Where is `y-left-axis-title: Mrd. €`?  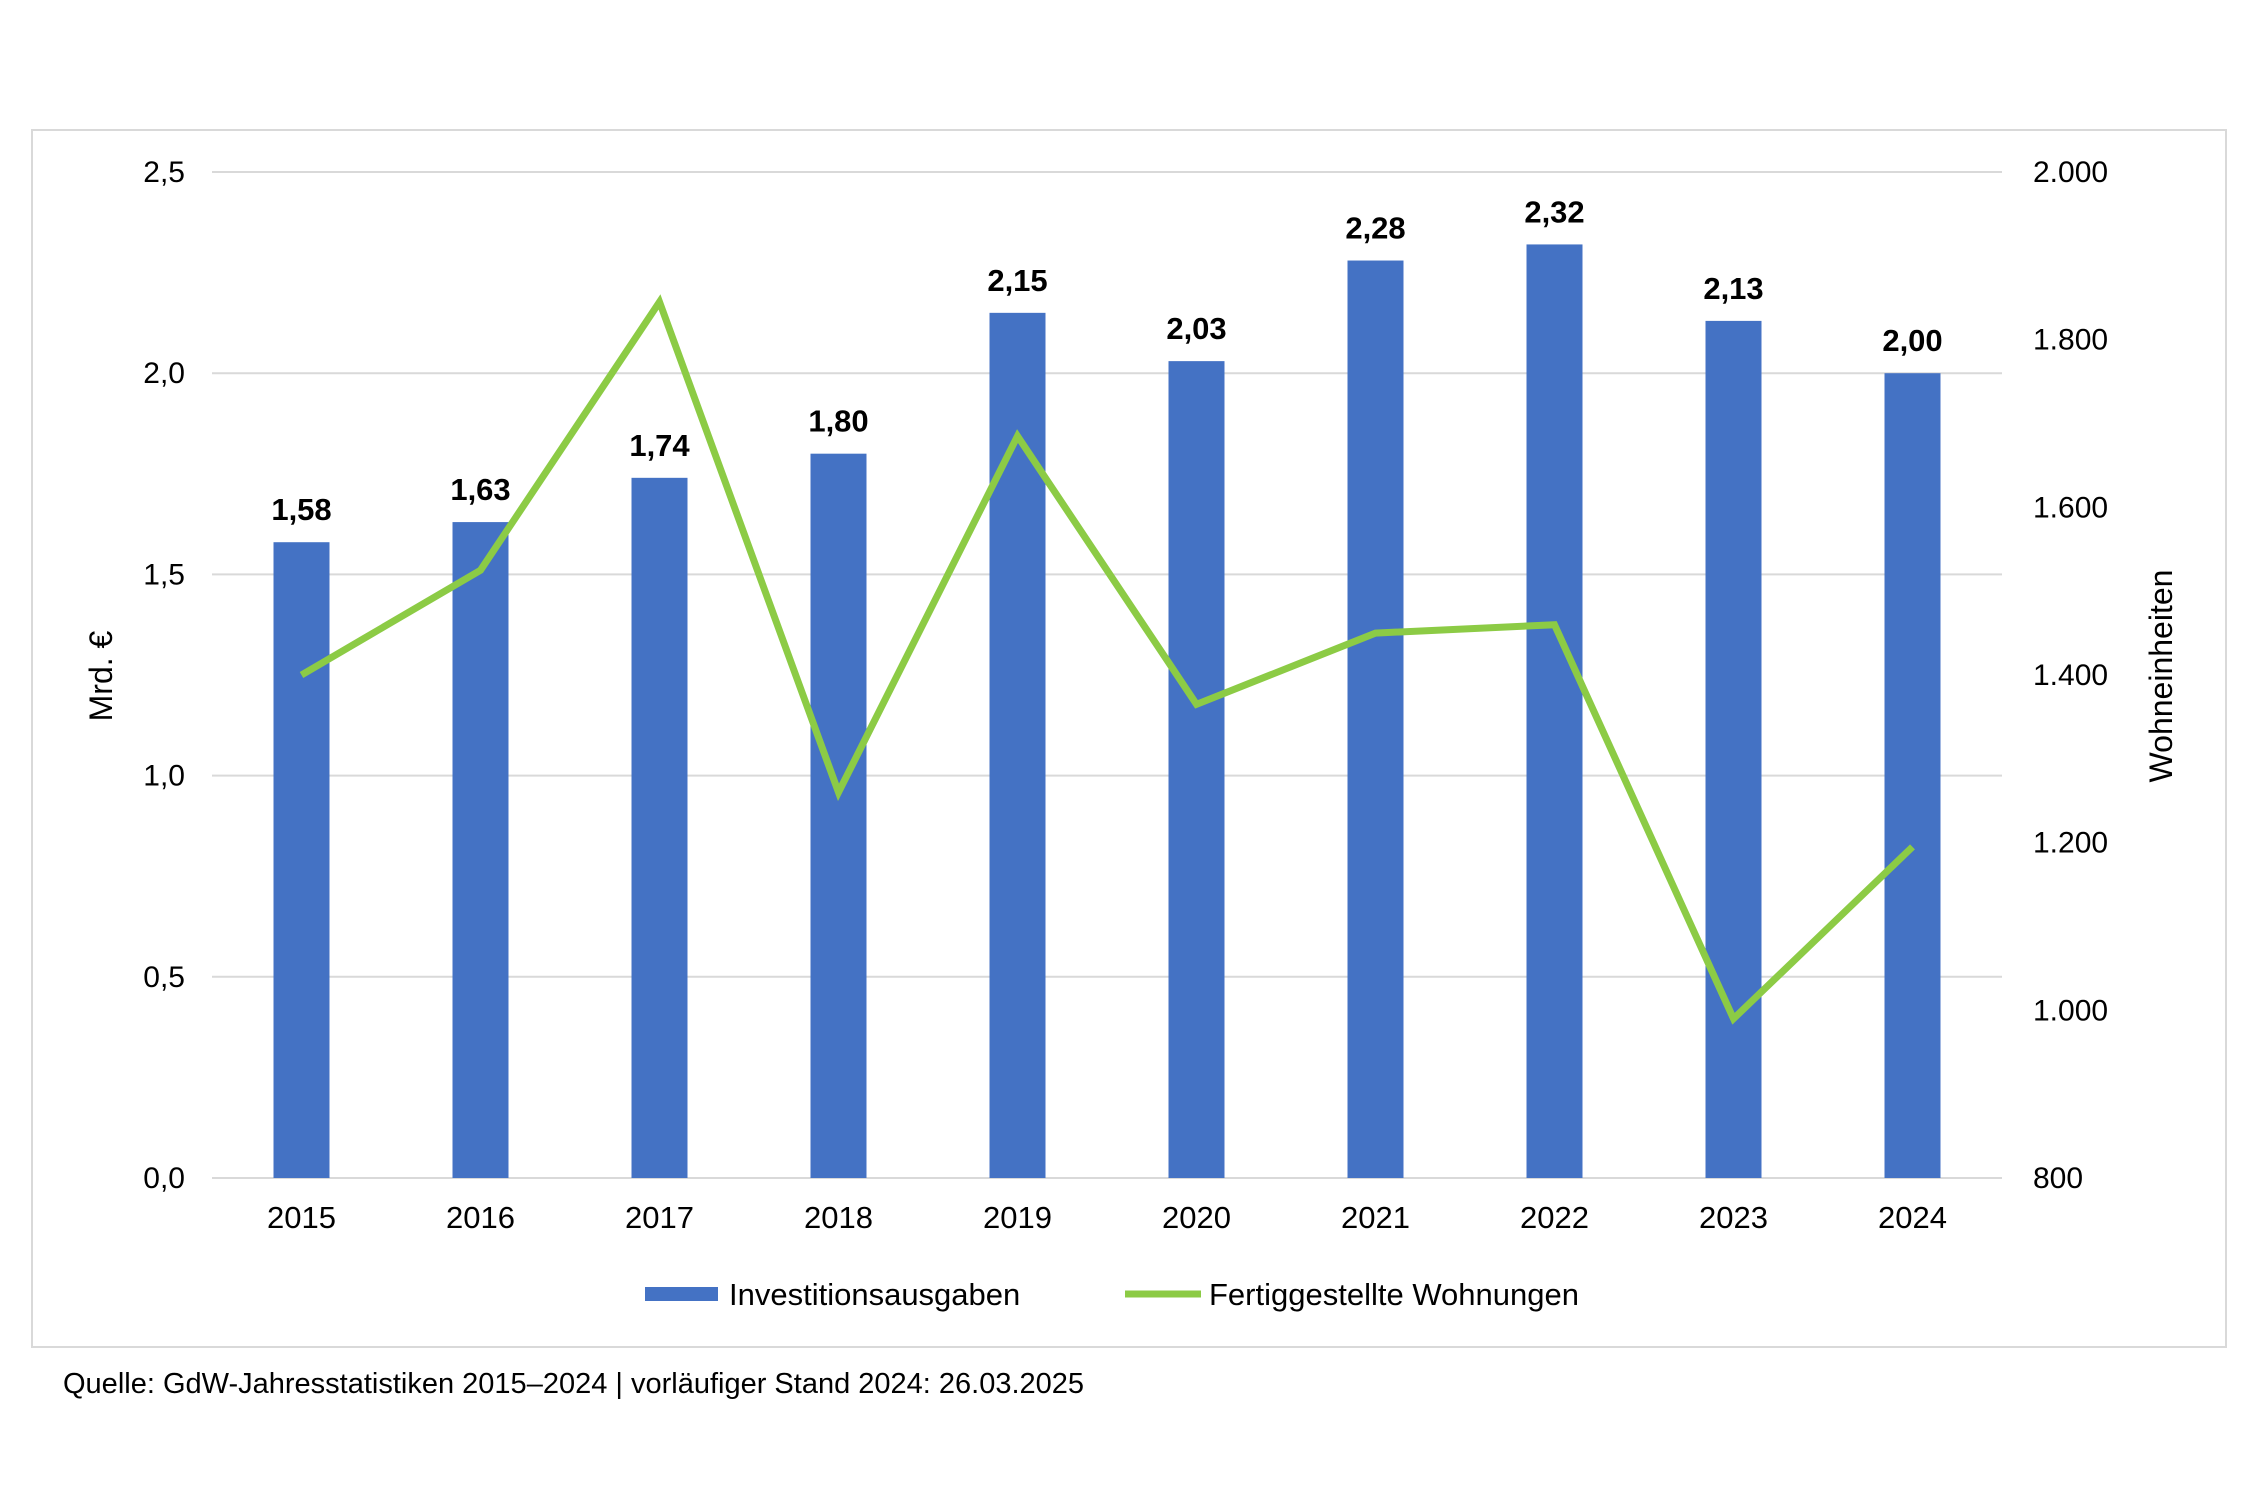
y-left-axis-title: Mrd. € is located at coordinates (101, 675).